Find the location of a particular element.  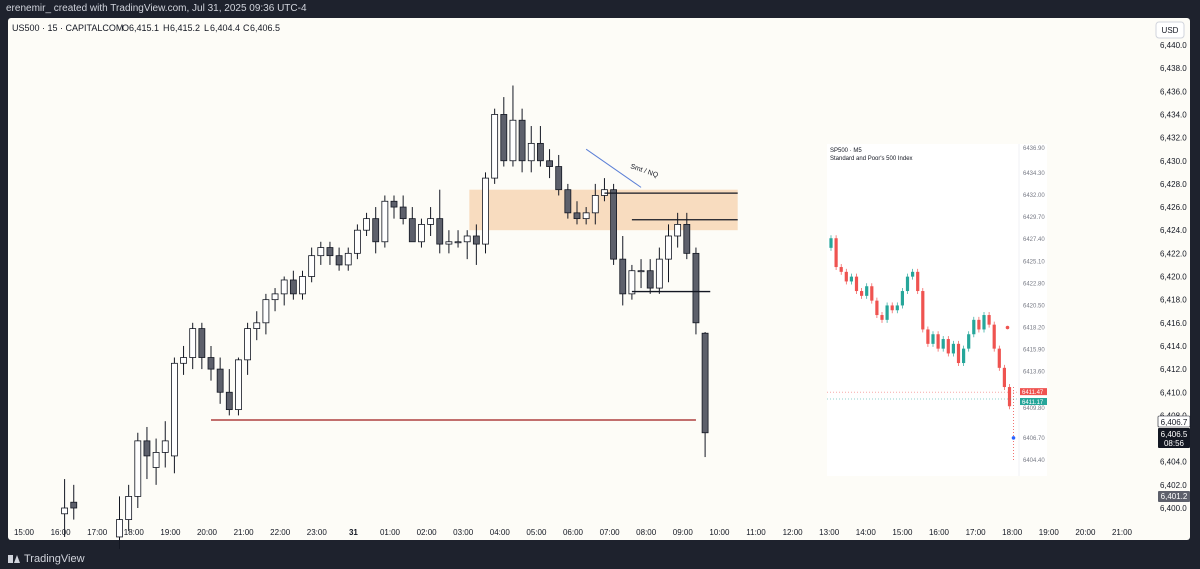

currency-button: USD is located at coordinates (1170, 30).